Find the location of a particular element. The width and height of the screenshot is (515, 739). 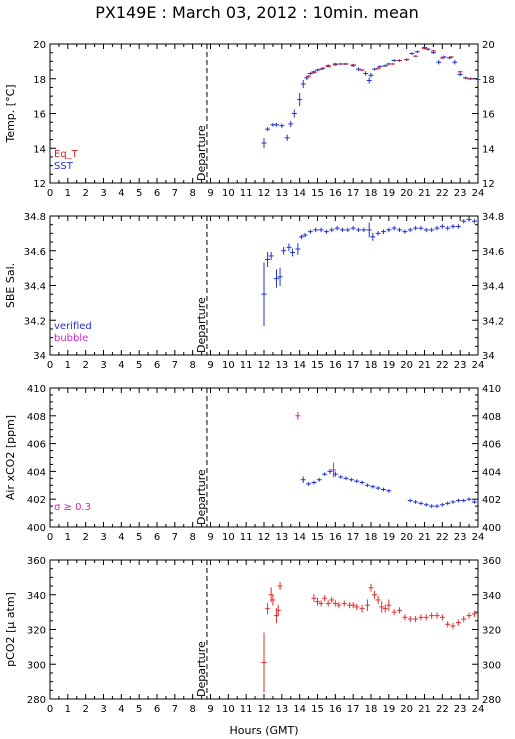

y-axis-label: pCO2 [µ atm] is located at coordinates (10, 629).